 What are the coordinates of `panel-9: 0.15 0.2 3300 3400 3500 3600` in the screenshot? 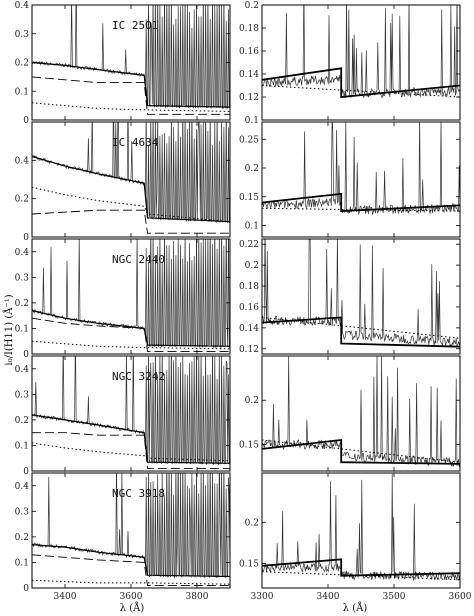 It's located at (355, 537).